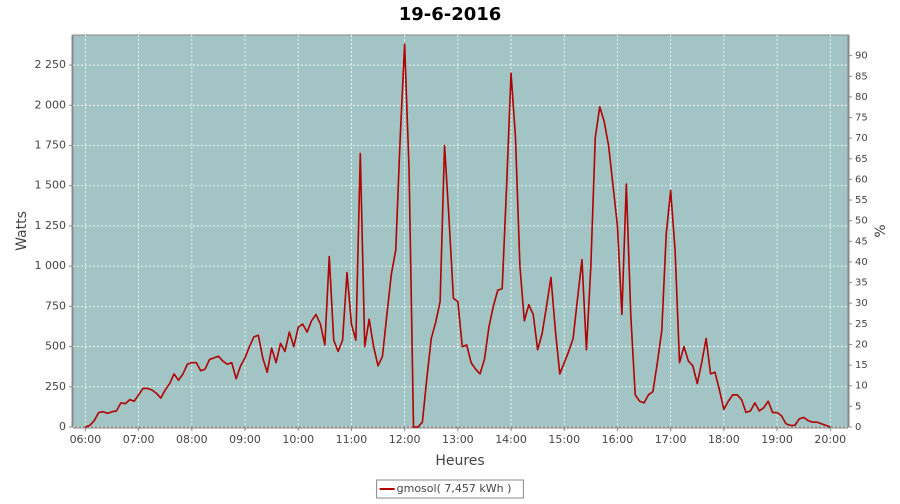  Describe the element at coordinates (724, 439) in the screenshot. I see `x-tick-label: 18:00` at that location.